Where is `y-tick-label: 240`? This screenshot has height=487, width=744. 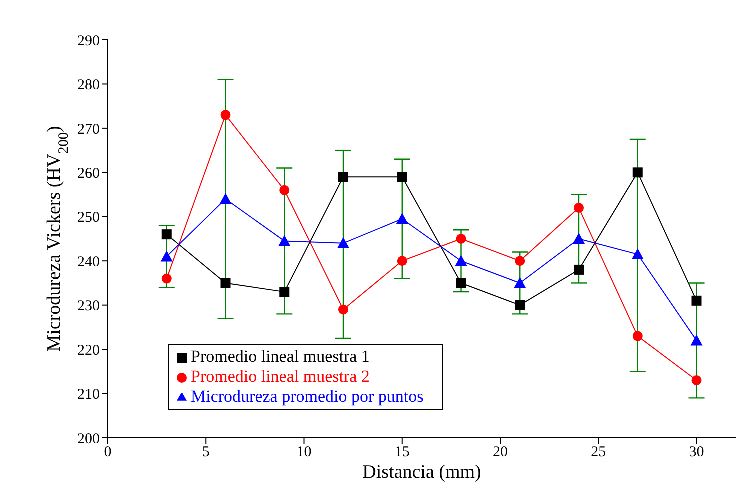
y-tick-label: 240 is located at coordinates (89, 262).